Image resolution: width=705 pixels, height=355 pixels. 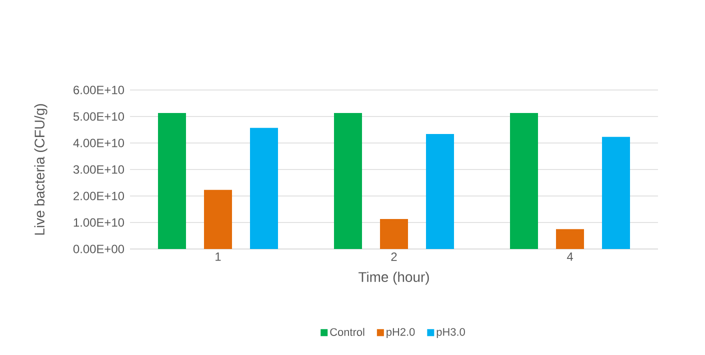 I want to click on y-tick-label: 5.00E+10, so click(x=98, y=116).